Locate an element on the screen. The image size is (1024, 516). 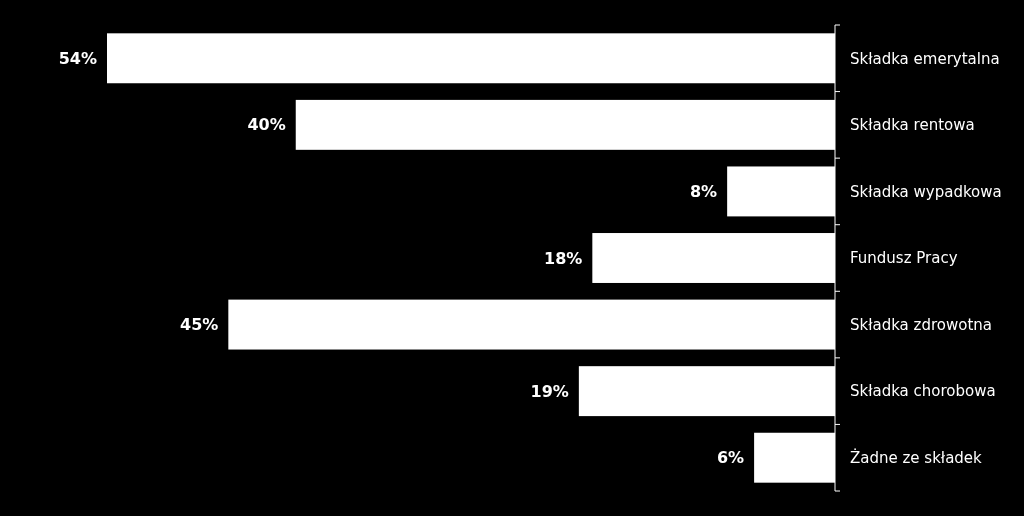
y-tick-label: Żadne ze składek is located at coordinates (916, 457).